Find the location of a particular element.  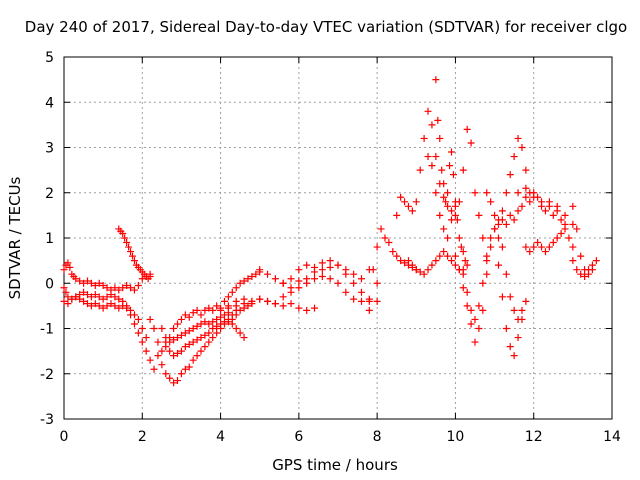

x-tick-label: 12 is located at coordinates (534, 437).